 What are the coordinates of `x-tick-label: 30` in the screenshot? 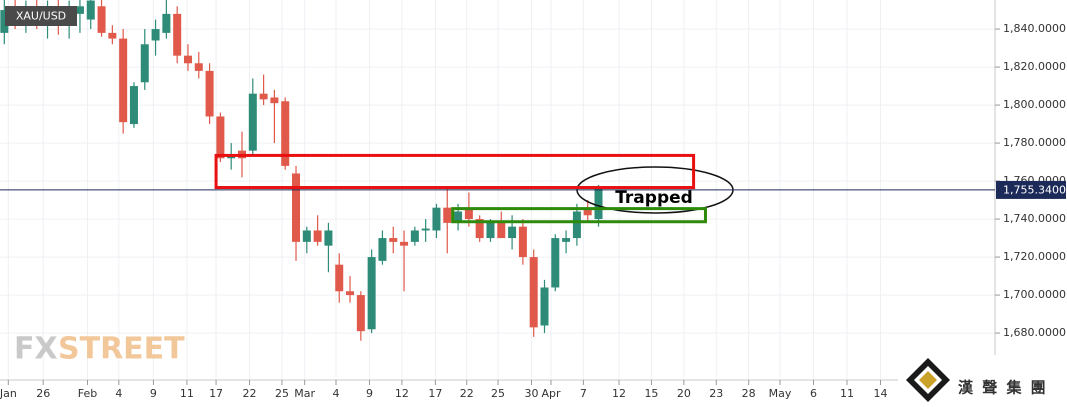 It's located at (532, 393).